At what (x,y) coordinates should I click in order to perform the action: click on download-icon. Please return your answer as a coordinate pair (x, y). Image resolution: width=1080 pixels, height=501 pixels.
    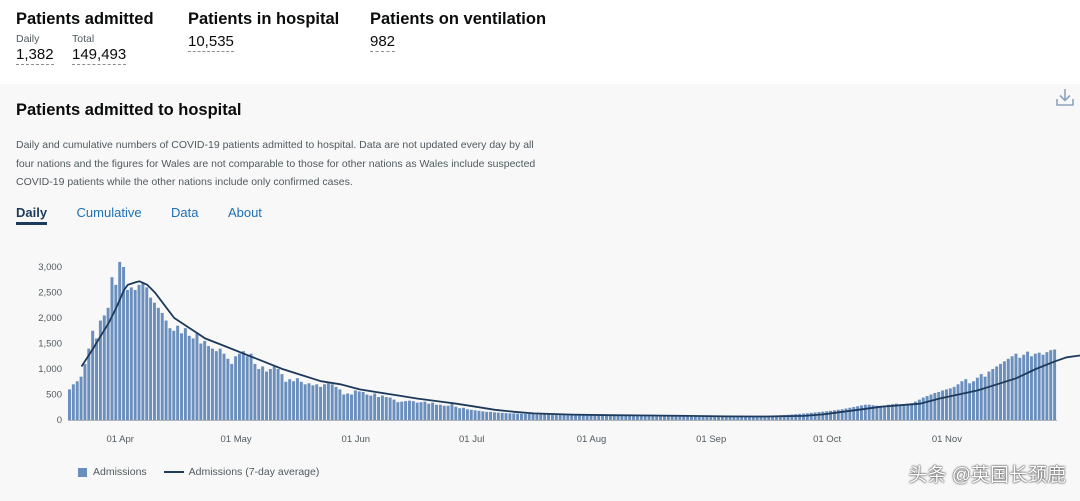
    Looking at the image, I should click on (1065, 97).